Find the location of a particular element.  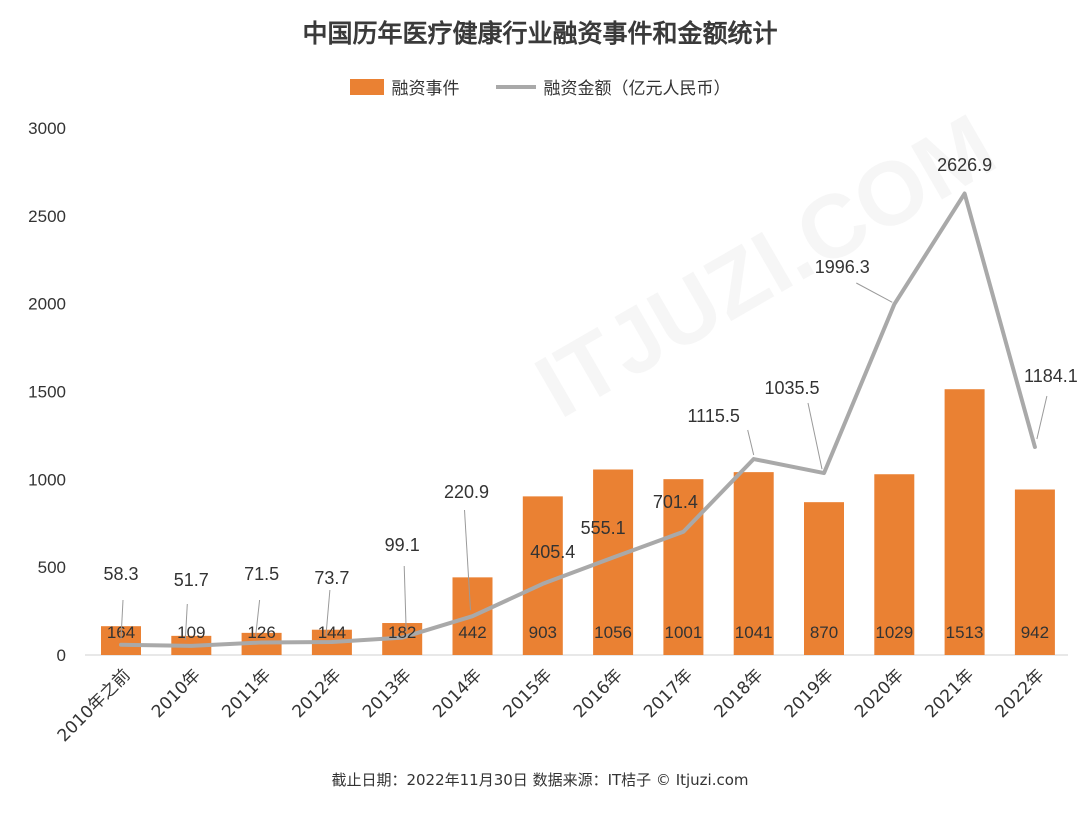

bar-value-label: 1041 is located at coordinates (754, 632).